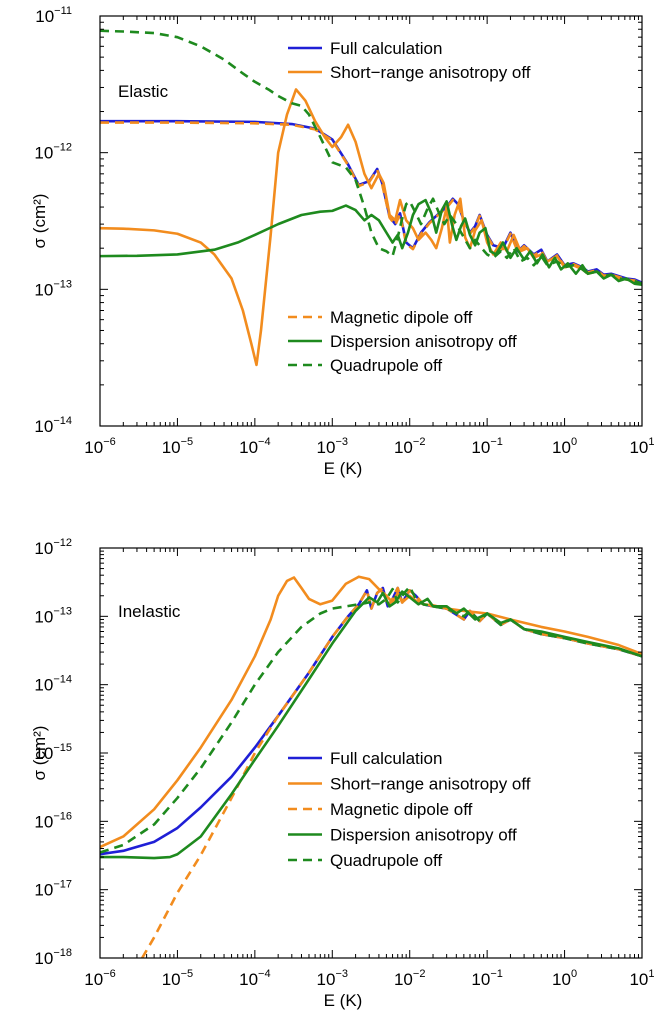 The image size is (654, 1014). What do you see at coordinates (149, 611) in the screenshot?
I see `panel-label: Inelastic` at bounding box center [149, 611].